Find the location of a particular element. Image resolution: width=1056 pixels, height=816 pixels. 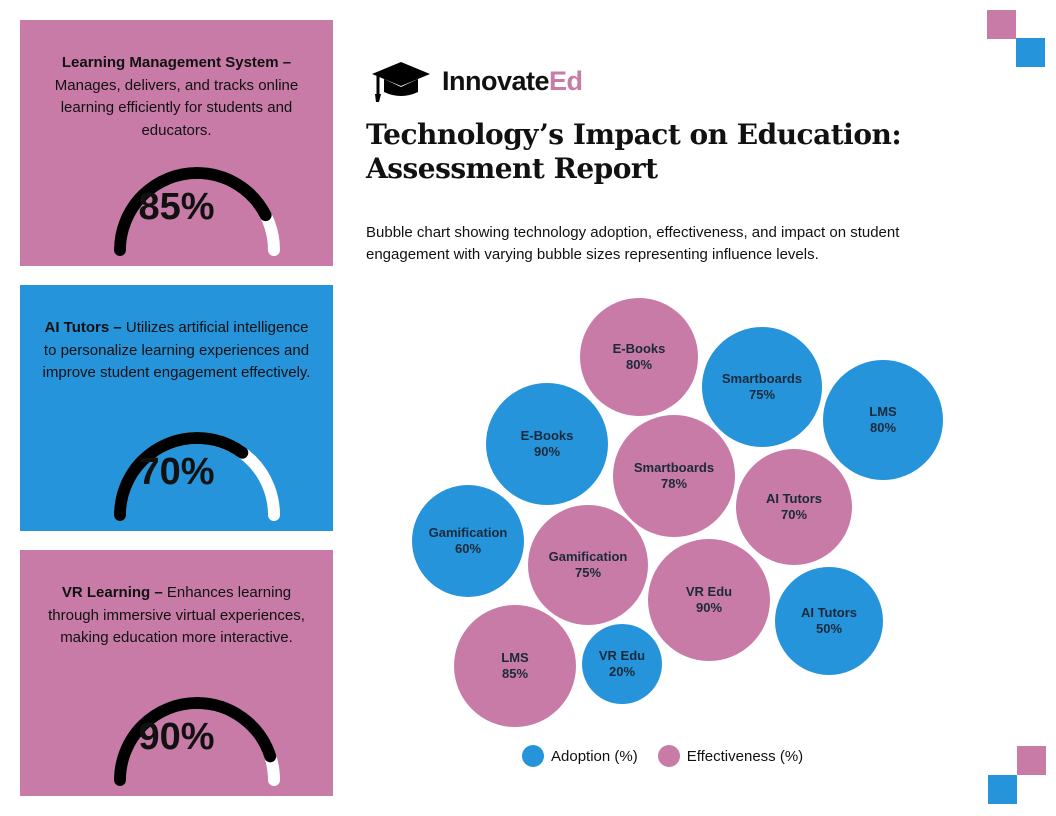

legend-label: Adoption (%) is located at coordinates (594, 756).